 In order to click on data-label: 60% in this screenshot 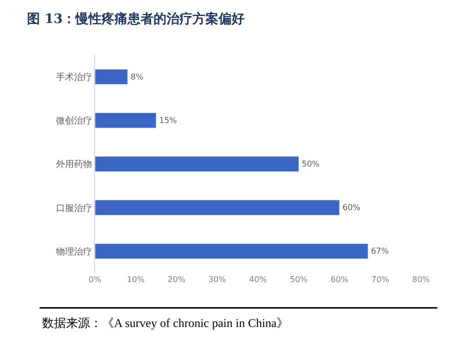, I will do `click(351, 207)`.